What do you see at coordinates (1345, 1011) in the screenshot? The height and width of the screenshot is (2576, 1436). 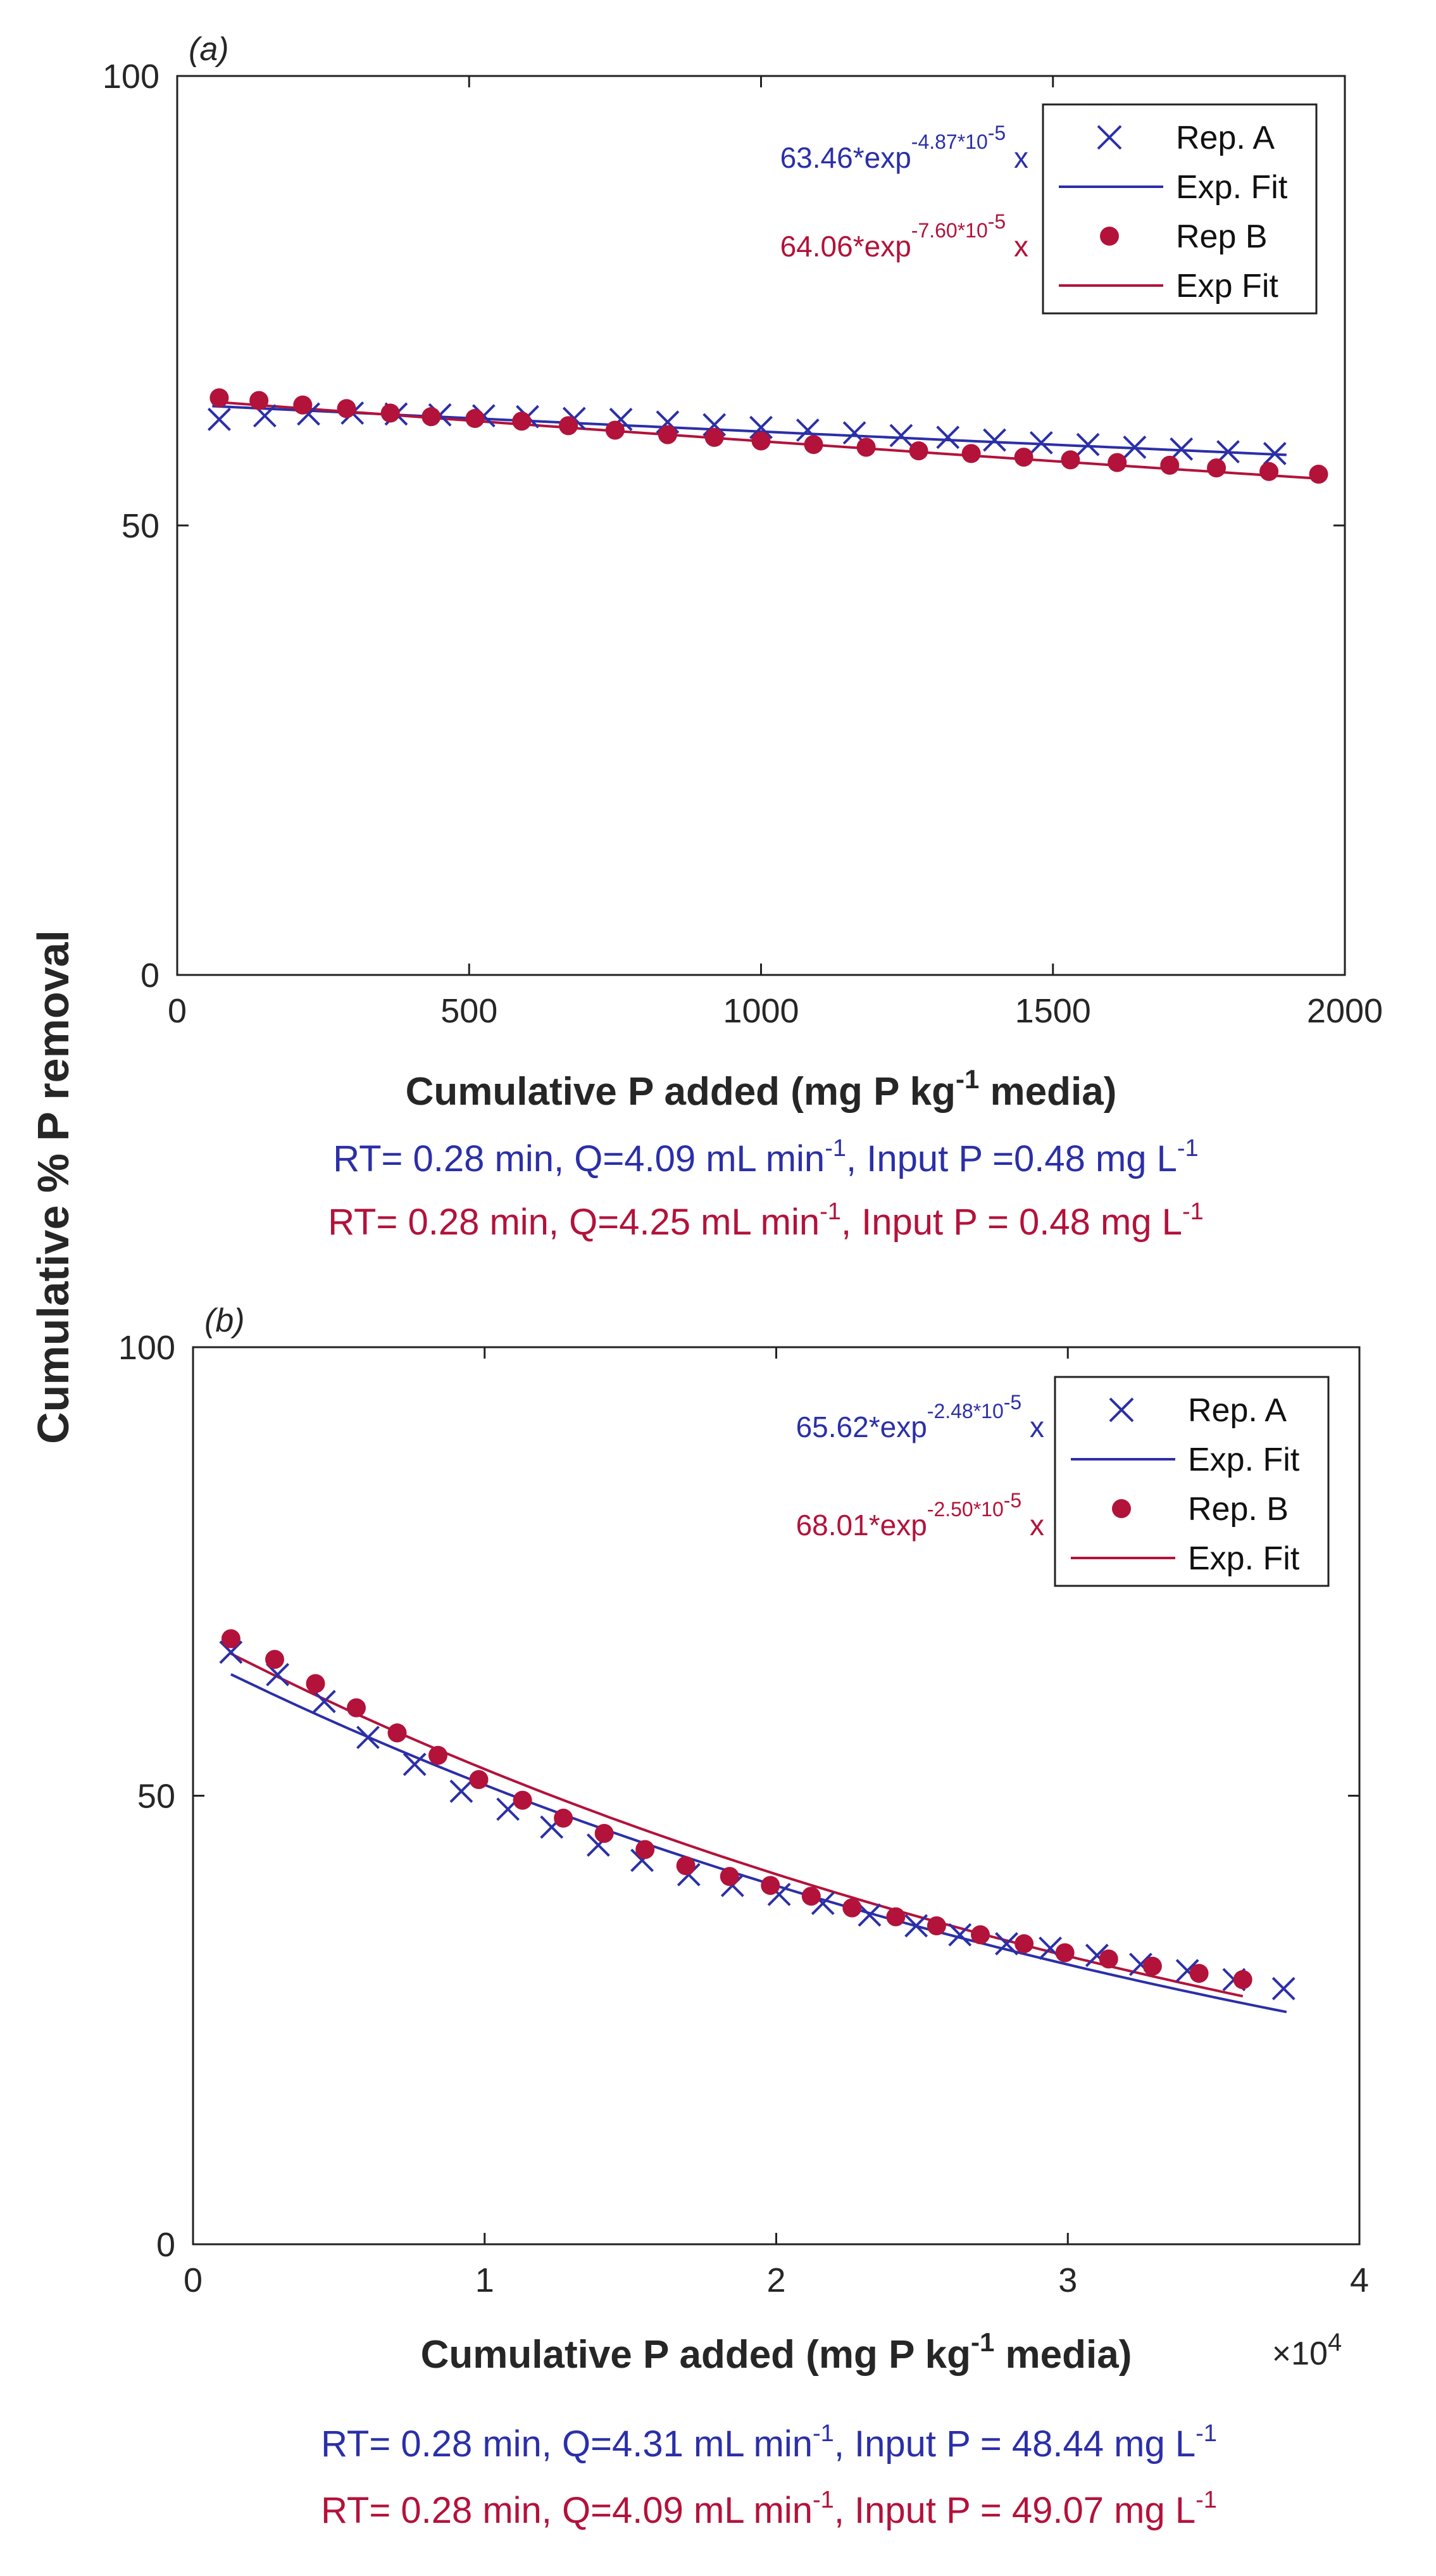 I see `x-tick-label: 2000` at bounding box center [1345, 1011].